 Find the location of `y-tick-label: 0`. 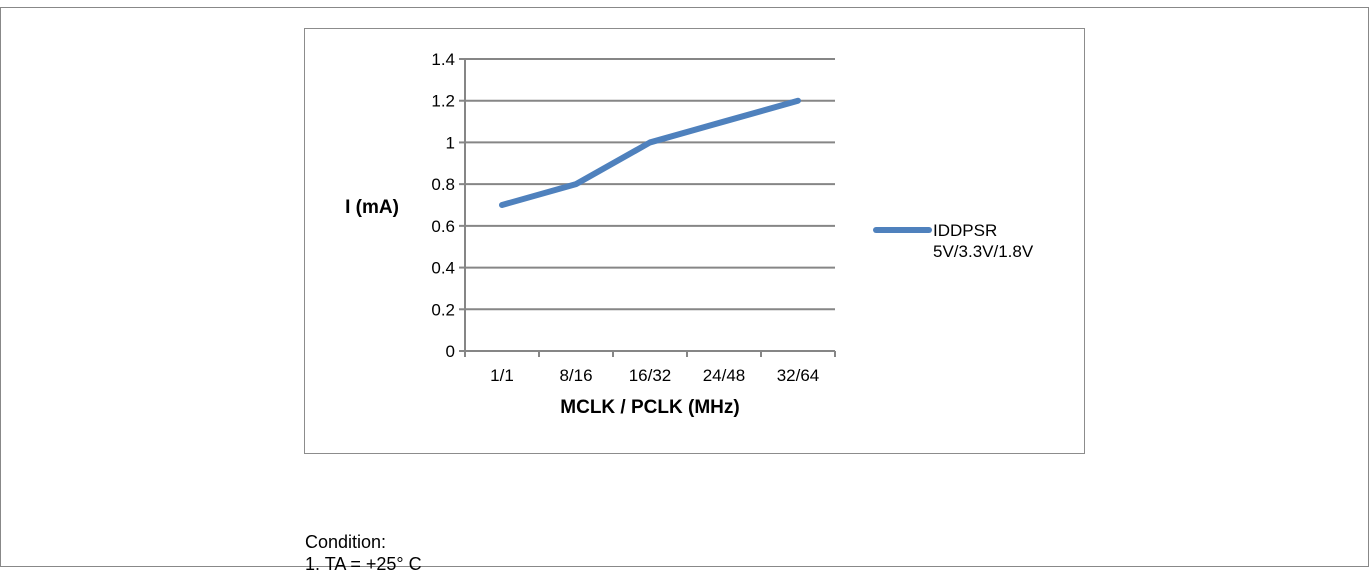

y-tick-label: 0 is located at coordinates (450, 351).